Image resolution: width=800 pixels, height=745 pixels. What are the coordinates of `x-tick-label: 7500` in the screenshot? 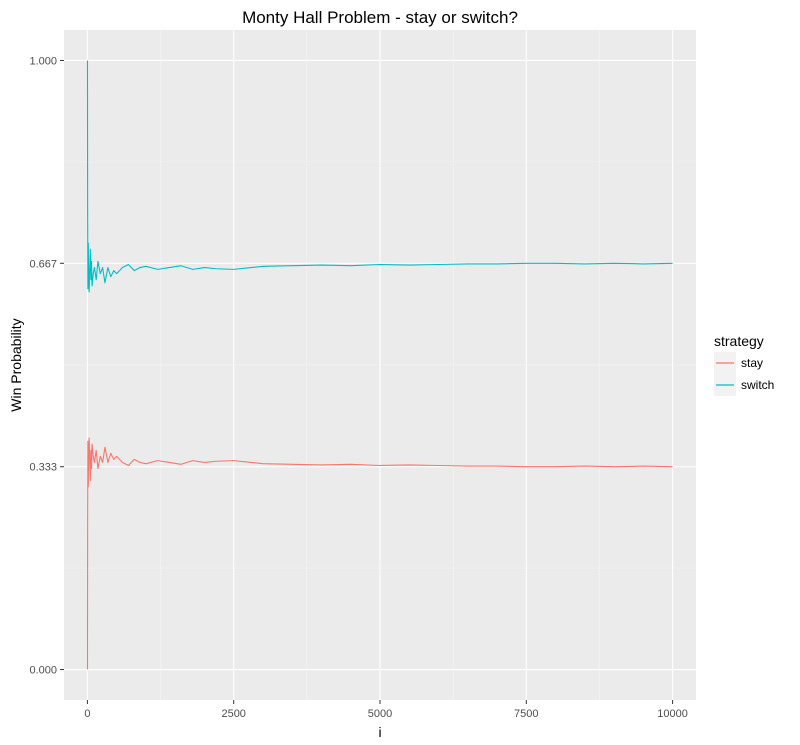 It's located at (526, 714).